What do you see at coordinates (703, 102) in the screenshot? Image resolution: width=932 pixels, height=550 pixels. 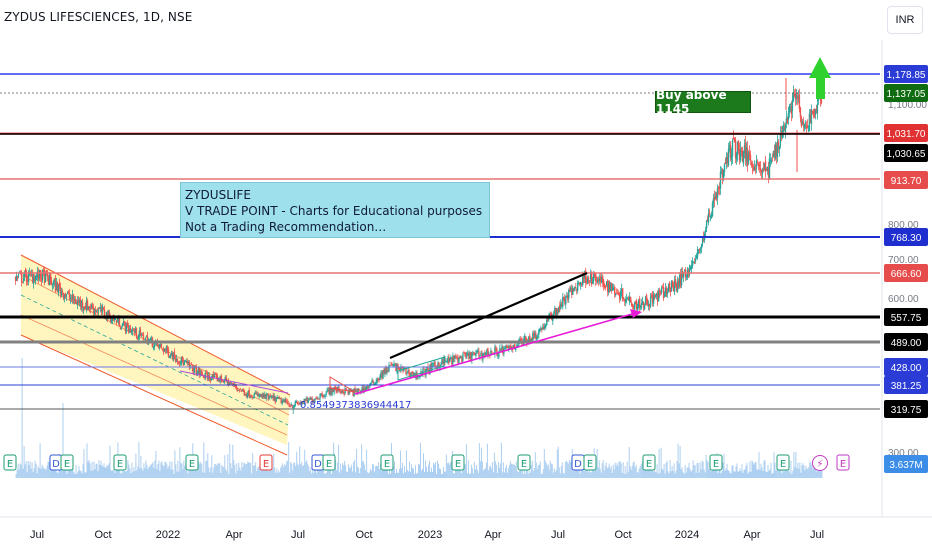 I see `buy-label: Buy above 1145` at bounding box center [703, 102].